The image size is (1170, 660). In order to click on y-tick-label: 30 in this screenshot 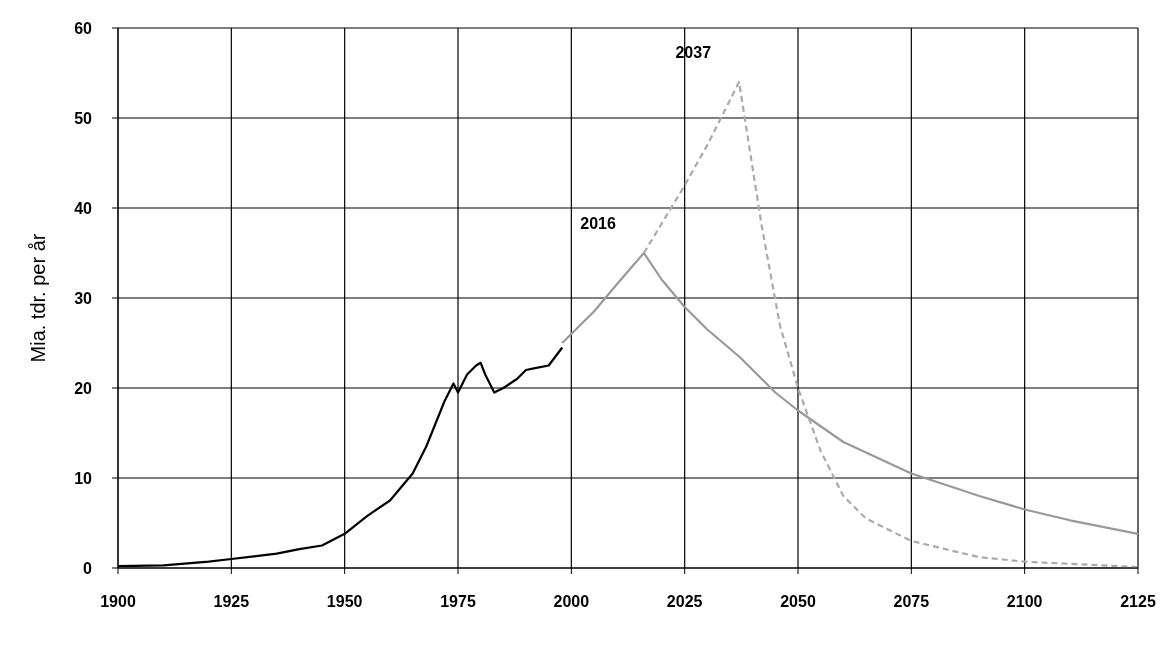, I will do `click(83, 298)`.